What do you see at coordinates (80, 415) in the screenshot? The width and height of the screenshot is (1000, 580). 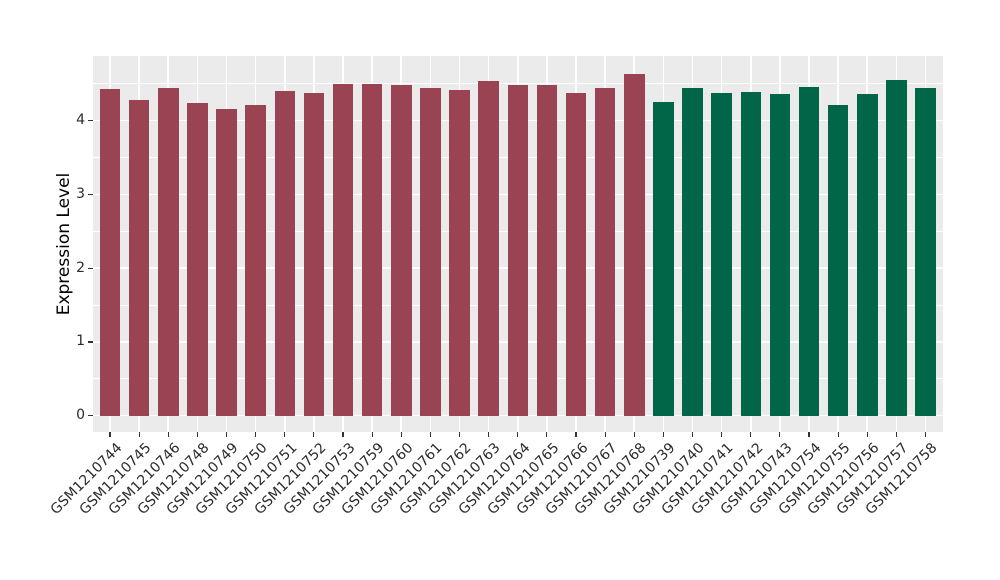 I see `y-tick-label: 0` at bounding box center [80, 415].